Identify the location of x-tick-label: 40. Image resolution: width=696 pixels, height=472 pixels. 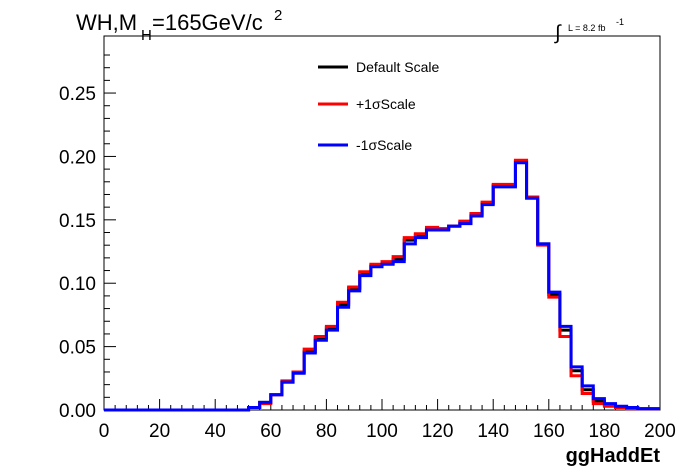
(215, 431).